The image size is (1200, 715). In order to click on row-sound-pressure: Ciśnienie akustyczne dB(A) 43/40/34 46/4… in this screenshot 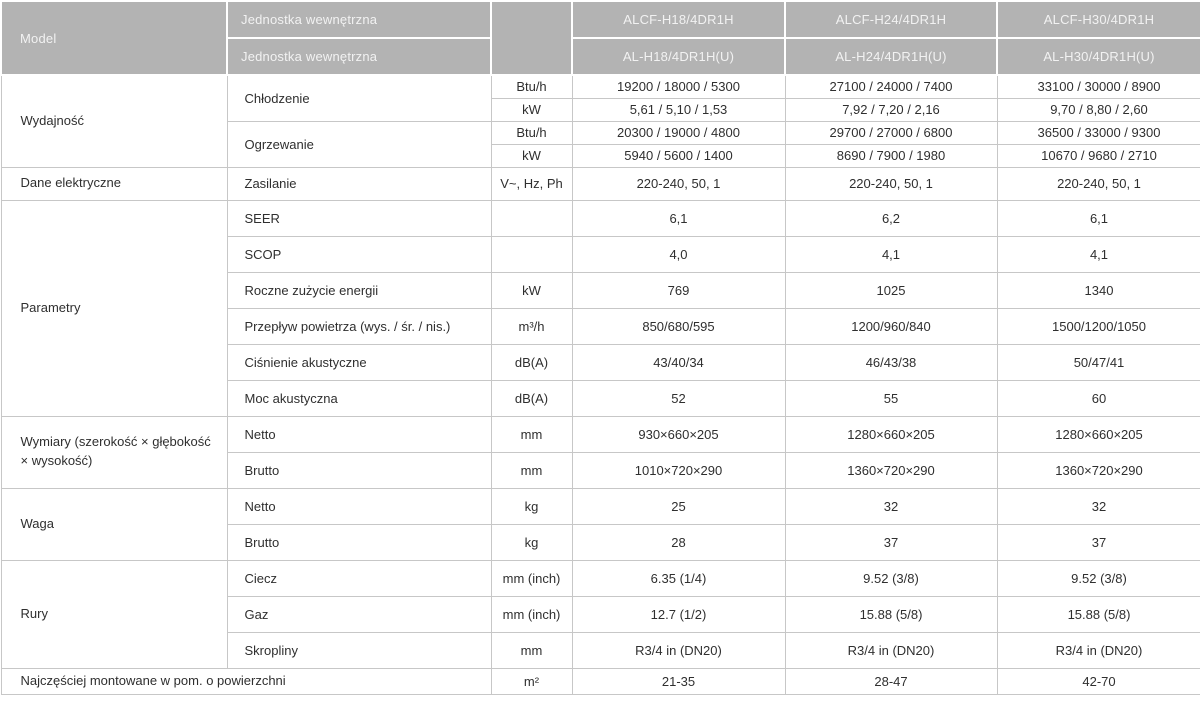, I will do `click(600, 362)`.